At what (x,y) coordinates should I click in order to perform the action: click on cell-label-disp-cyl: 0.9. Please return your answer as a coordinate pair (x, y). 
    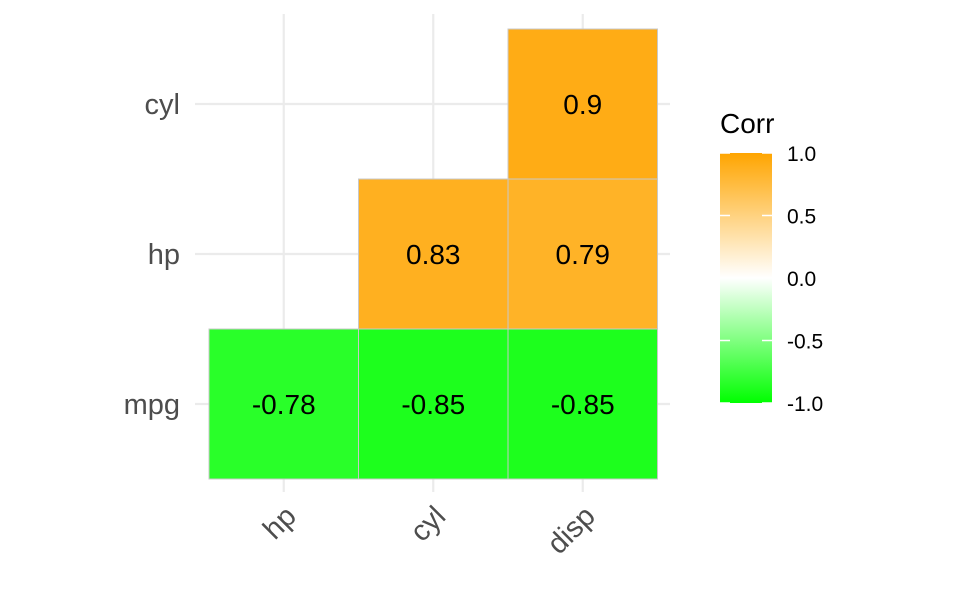
    Looking at the image, I should click on (582, 104).